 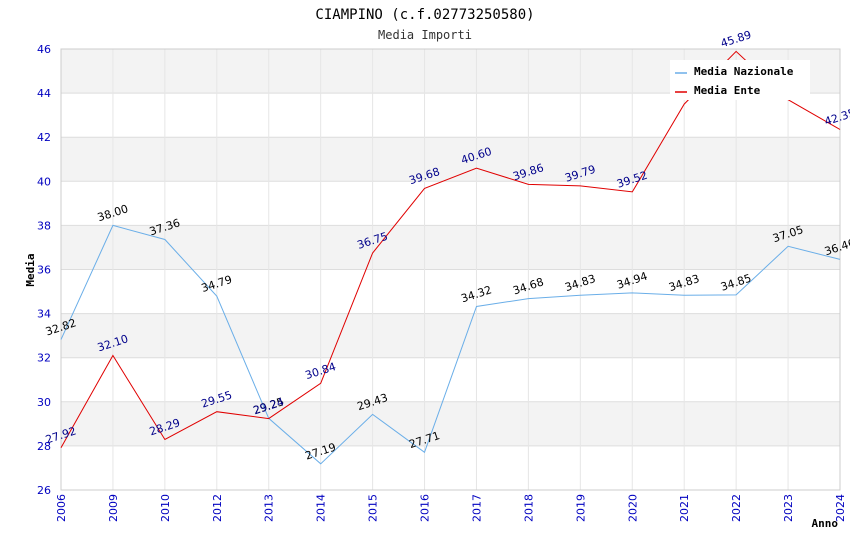 What do you see at coordinates (269, 508) in the screenshot?
I see `x-tick-label: 2013` at bounding box center [269, 508].